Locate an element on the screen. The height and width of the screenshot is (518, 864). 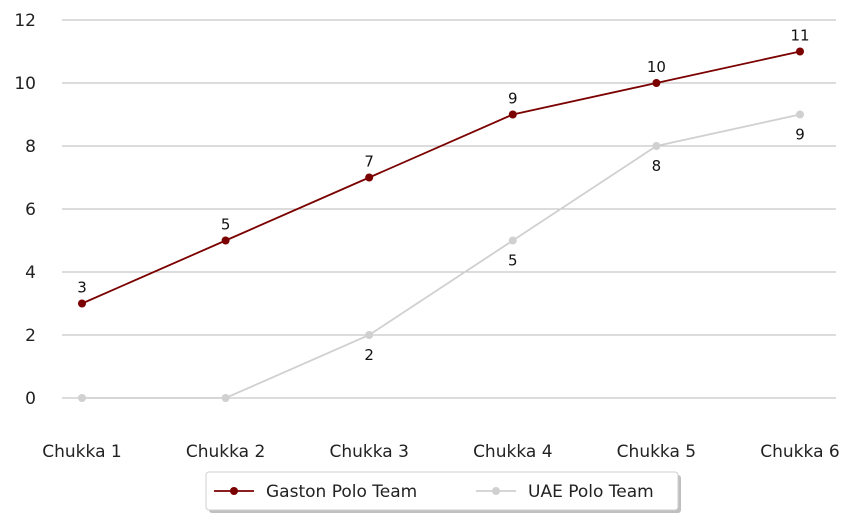
data-label: 10 is located at coordinates (656, 67).